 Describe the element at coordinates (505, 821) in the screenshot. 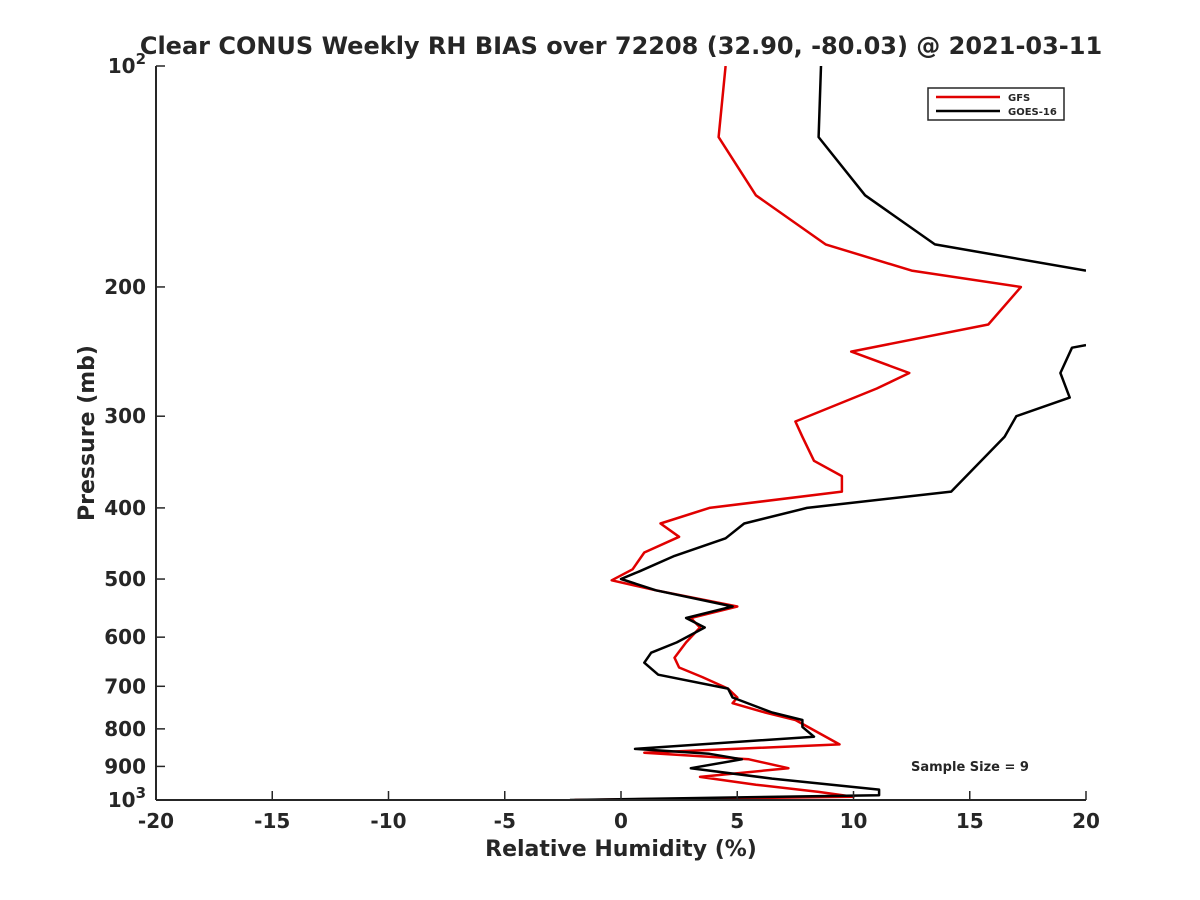

I see `x-tick-label: -5` at that location.